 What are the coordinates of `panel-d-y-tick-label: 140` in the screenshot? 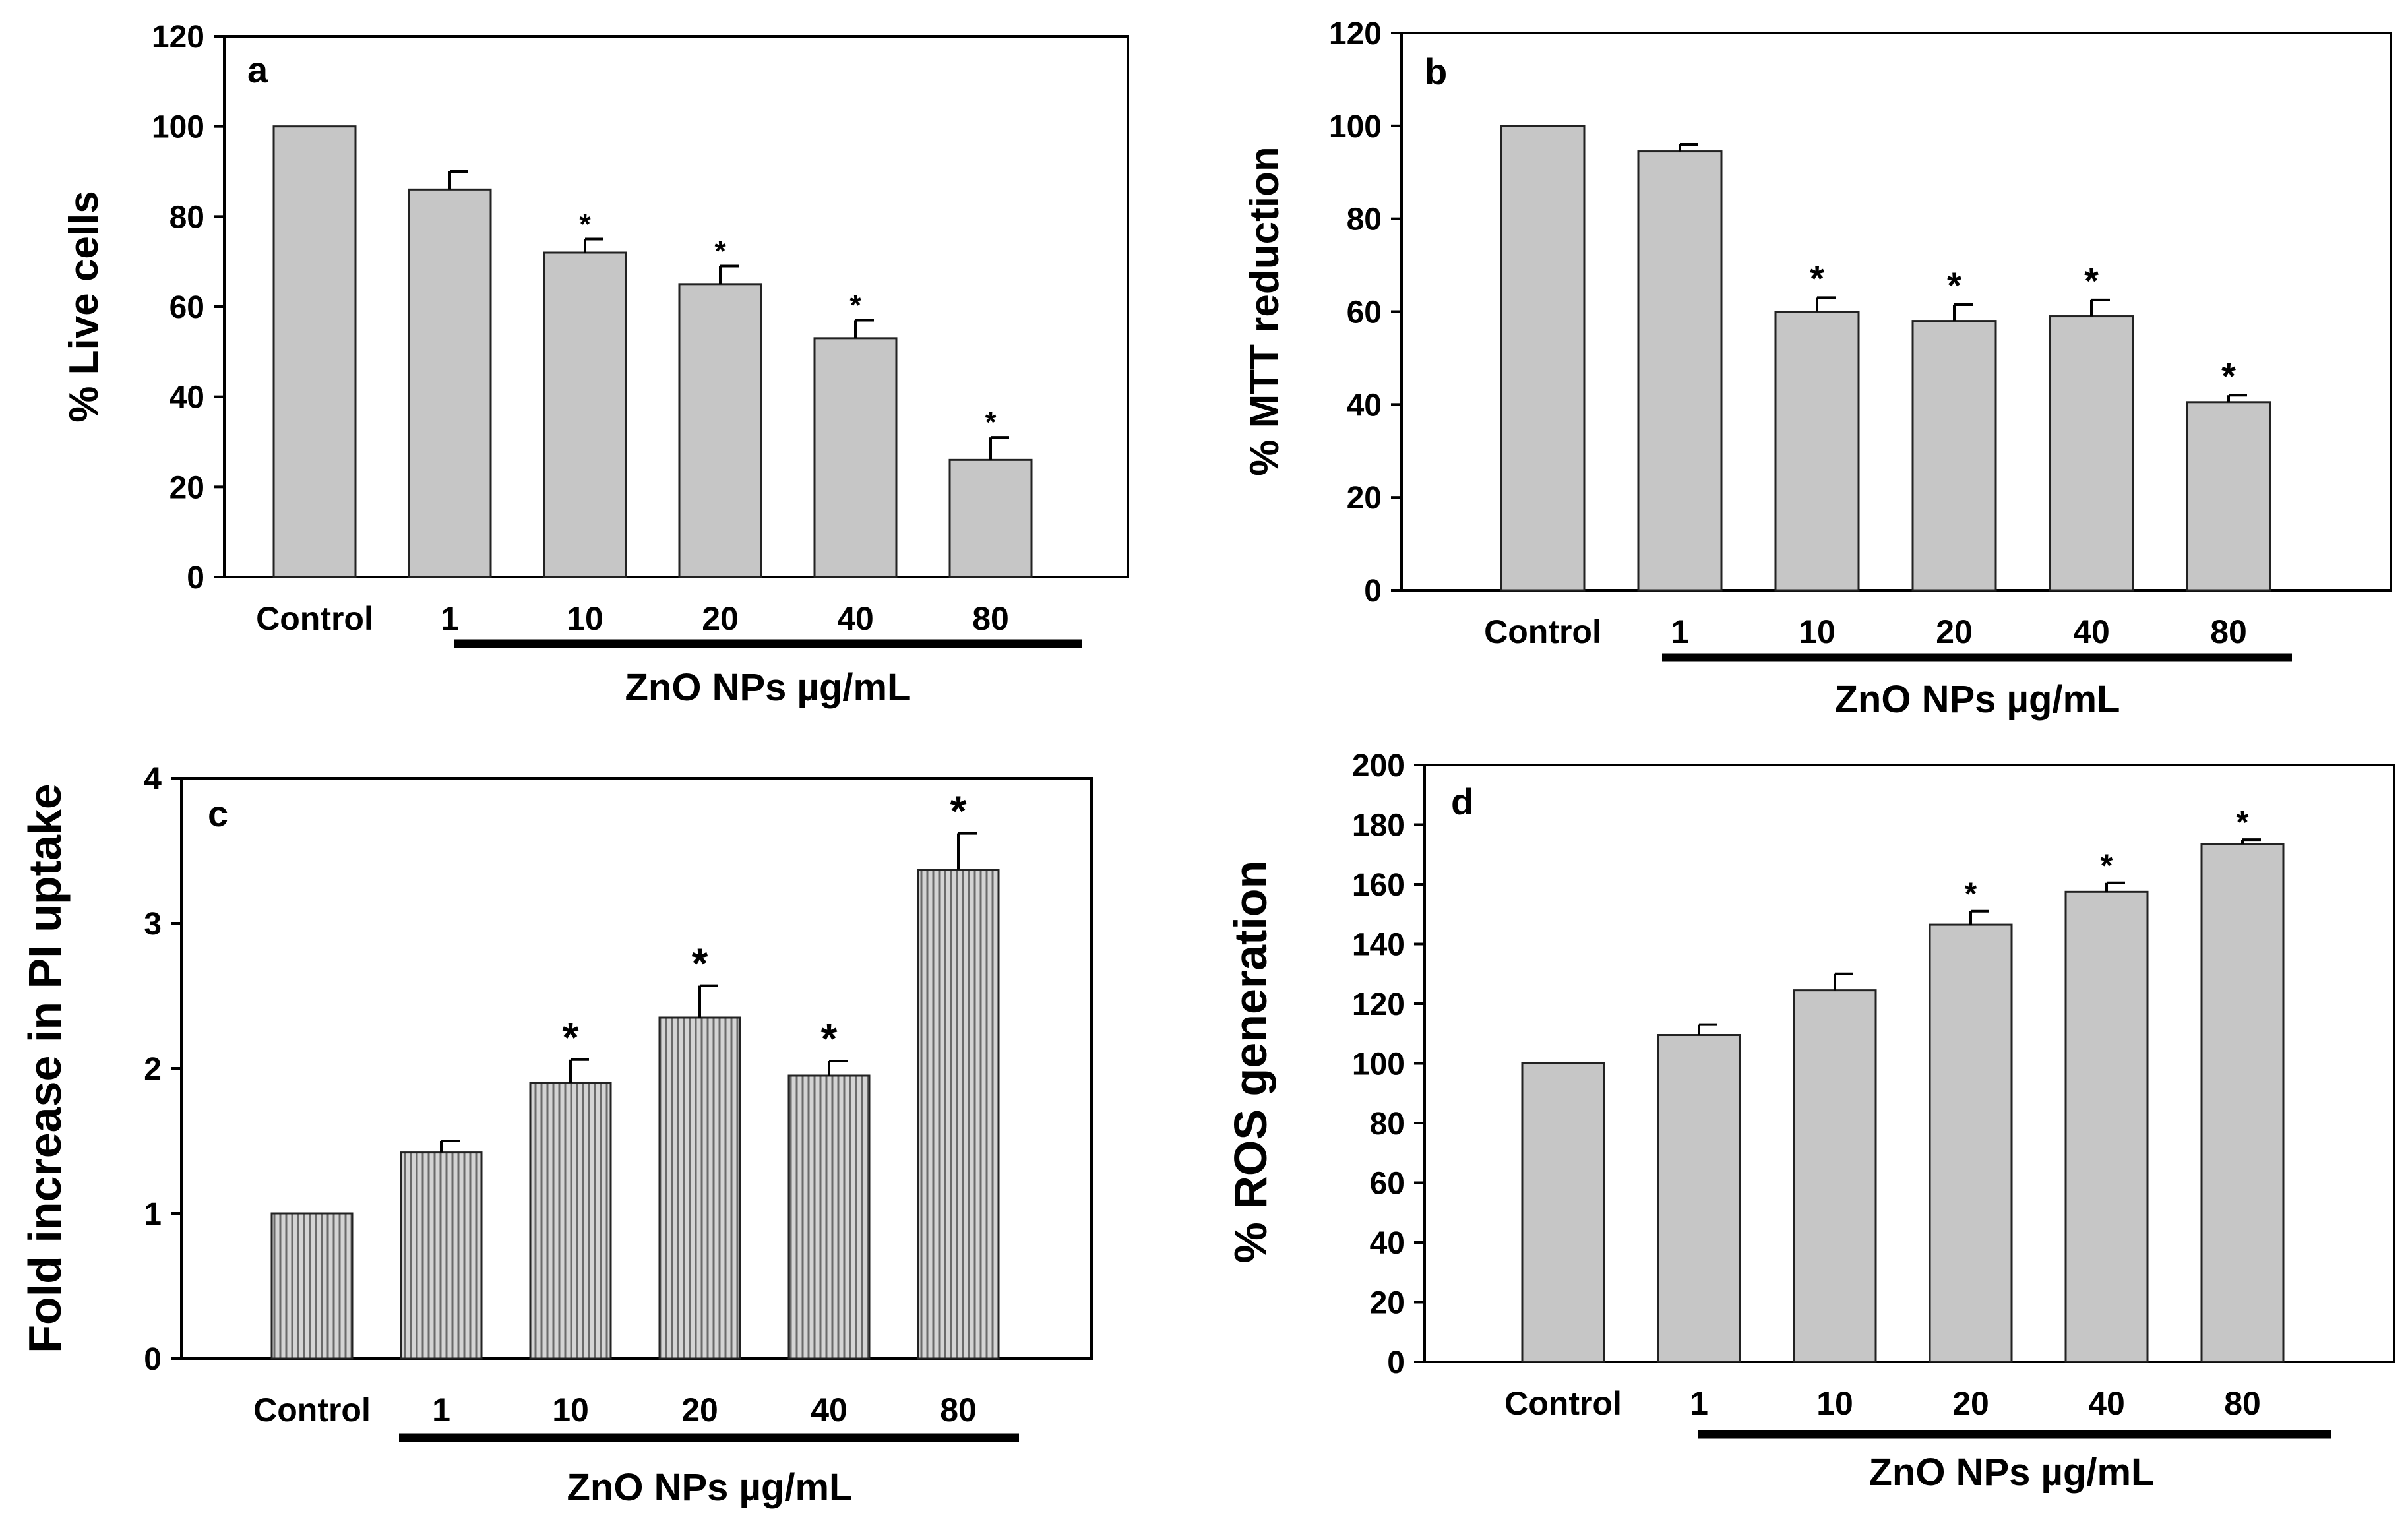 It's located at (1378, 945).